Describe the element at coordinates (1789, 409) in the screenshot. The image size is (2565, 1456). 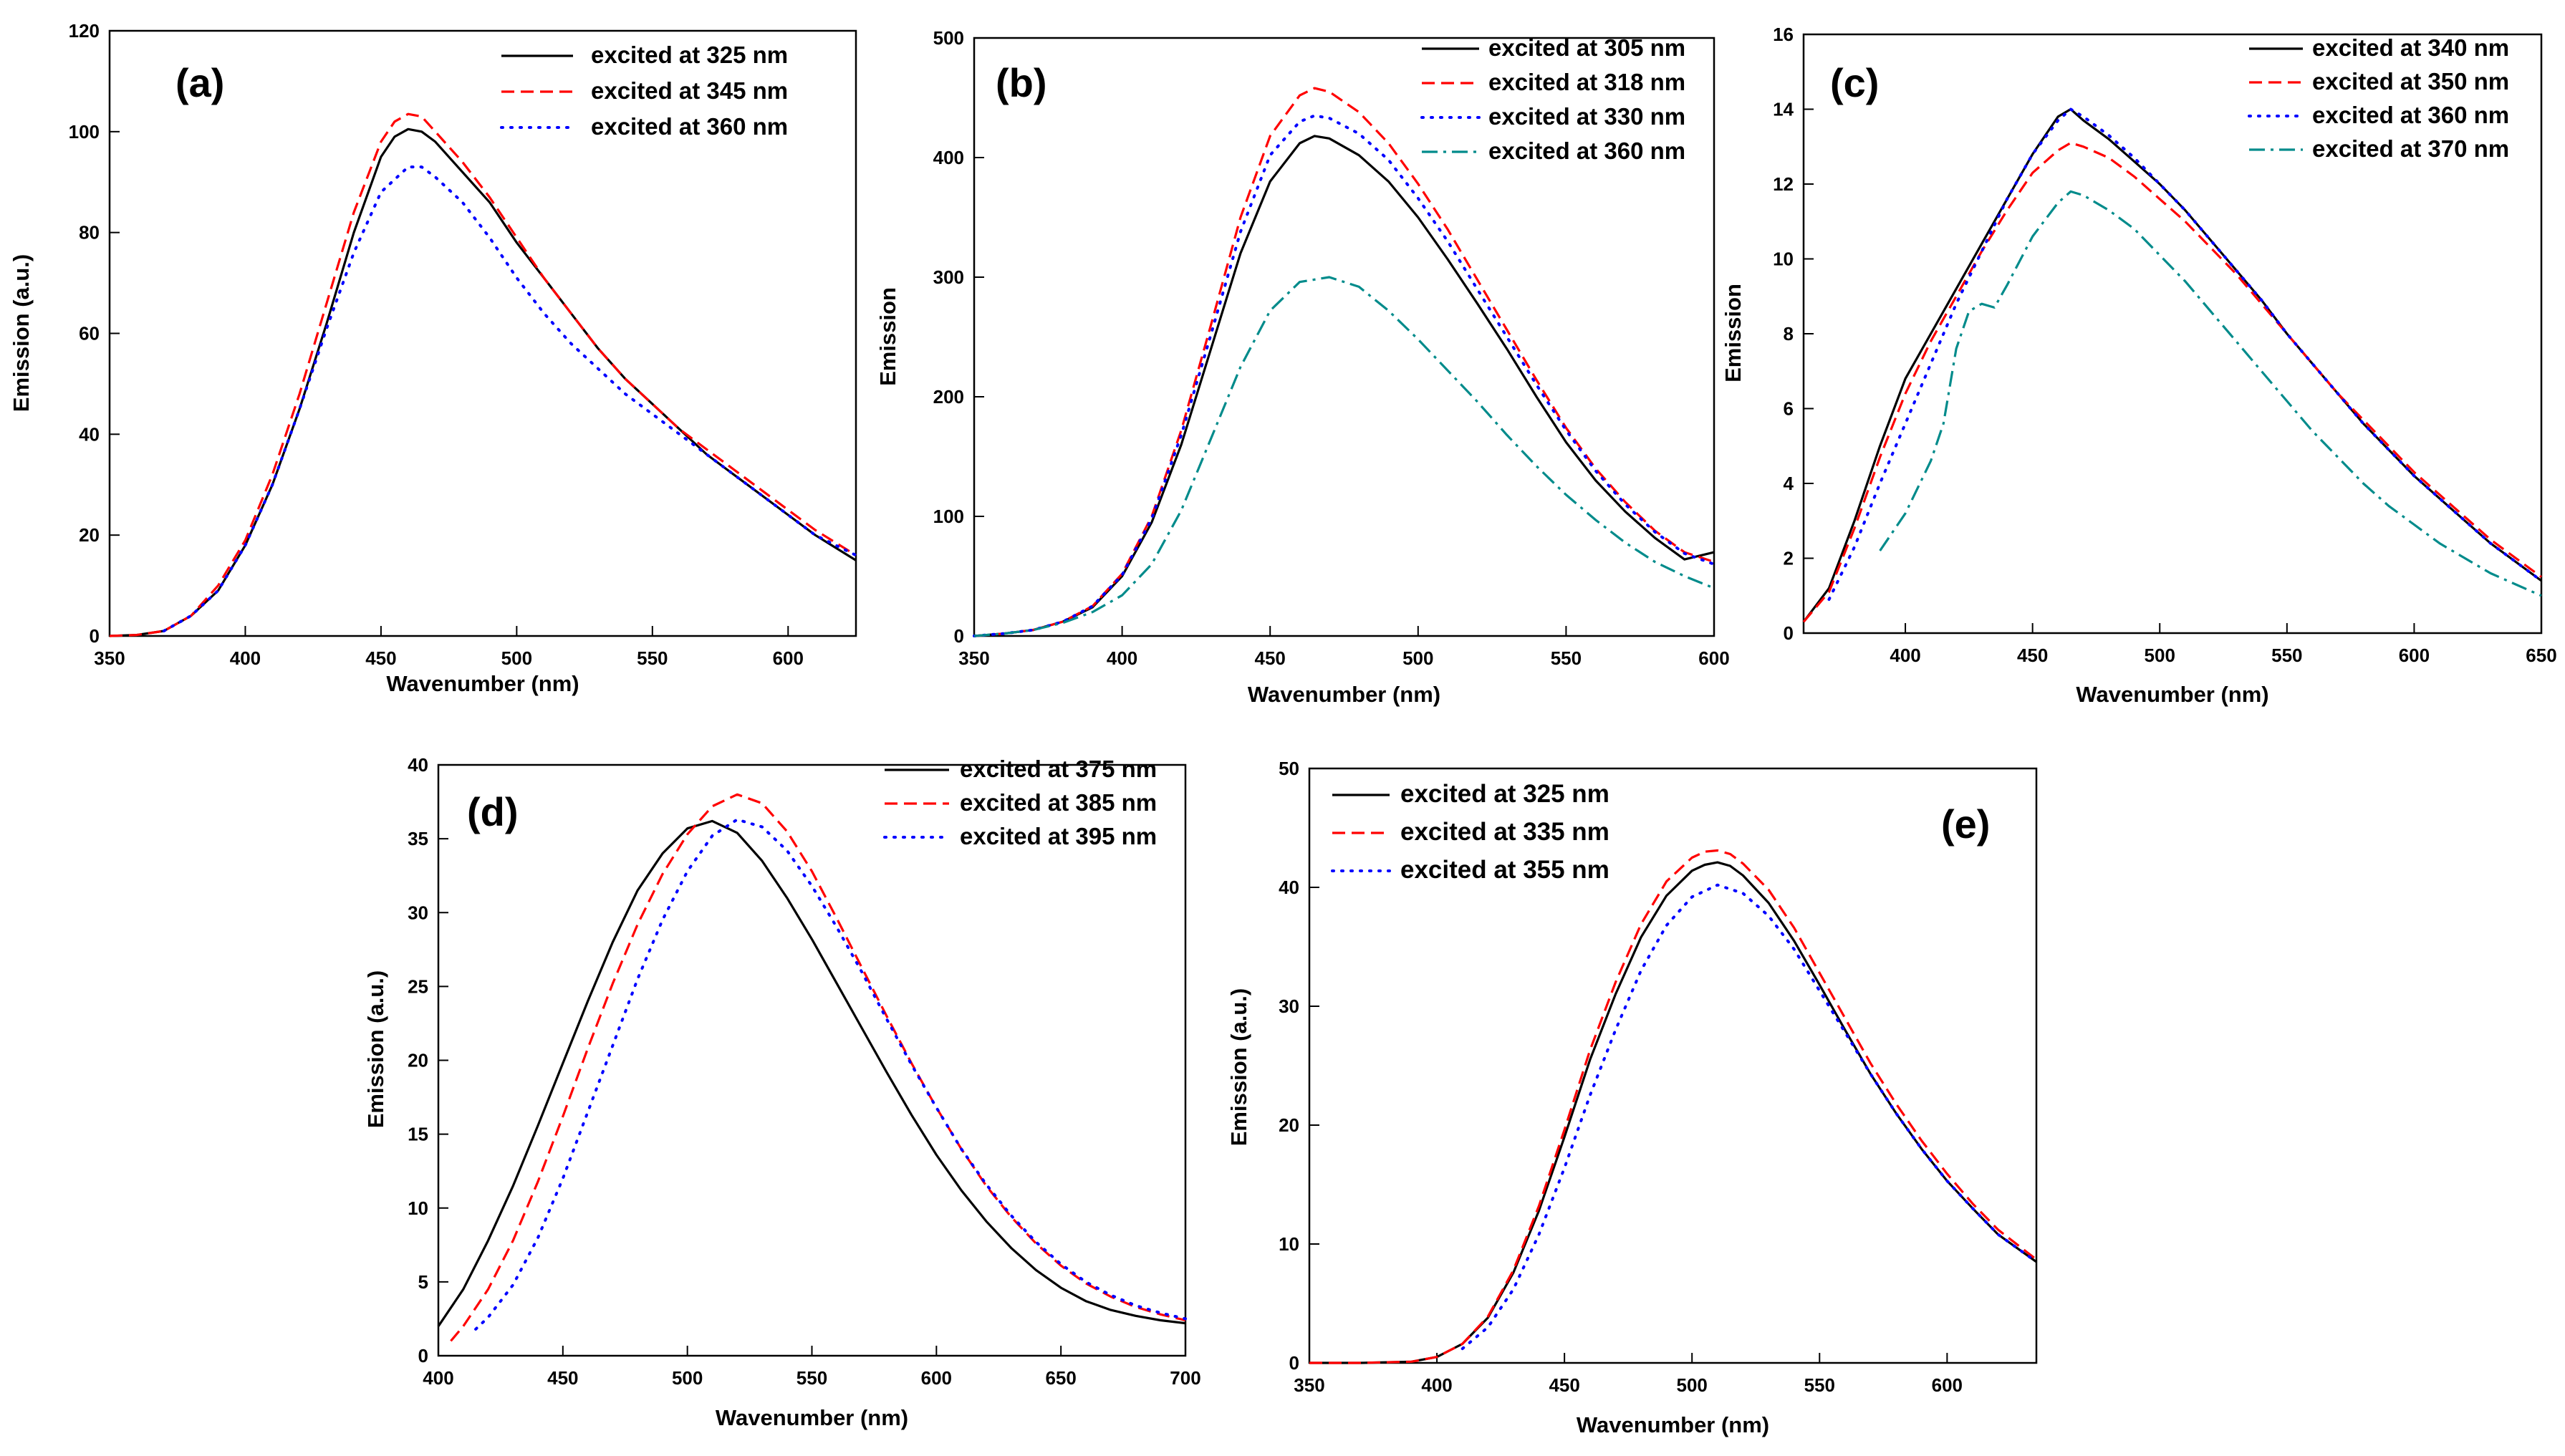
I see `y-tick-label: 6` at that location.